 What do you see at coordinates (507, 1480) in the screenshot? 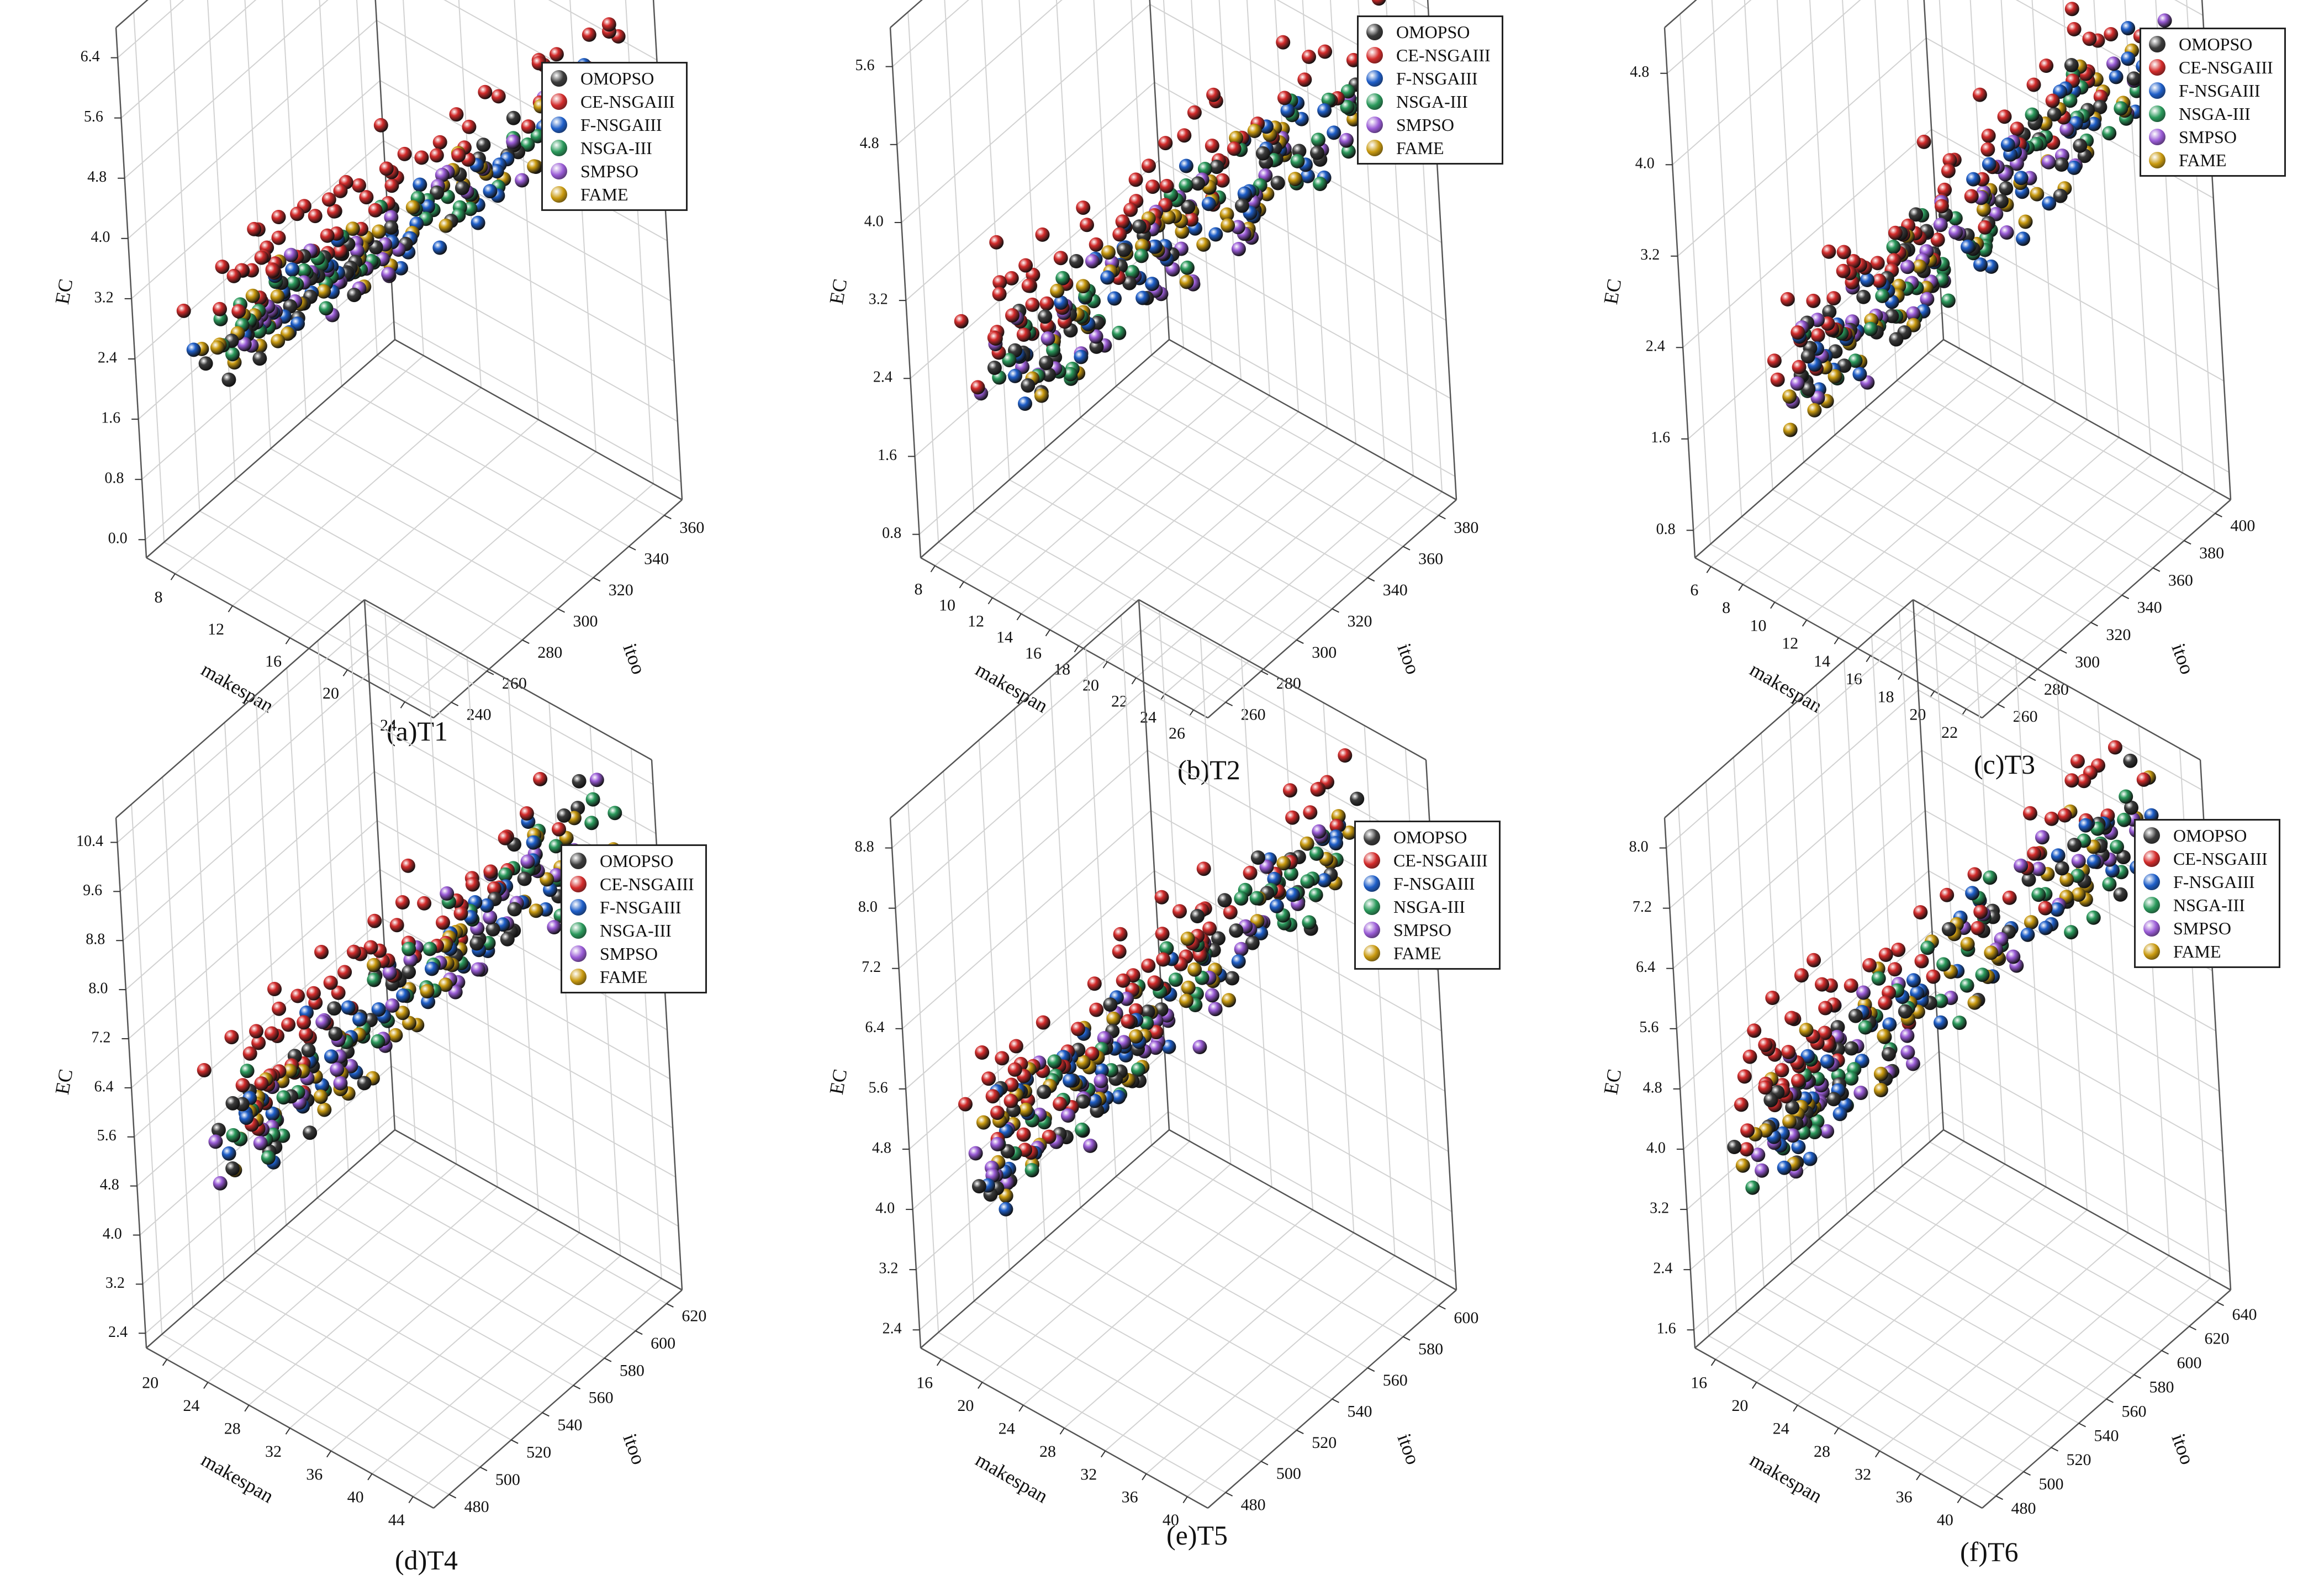
I see `y-tick-label: 500` at bounding box center [507, 1480].